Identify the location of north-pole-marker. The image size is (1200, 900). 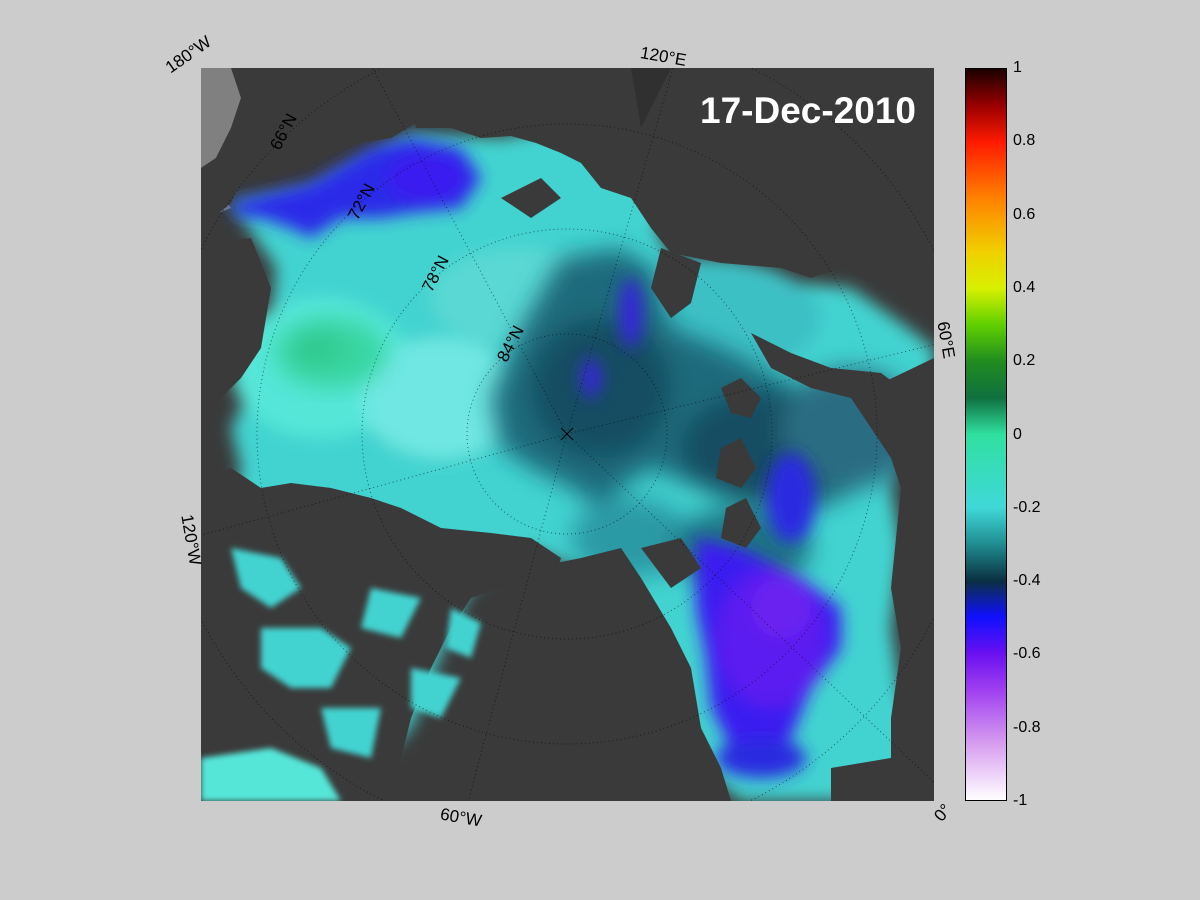
(567, 434).